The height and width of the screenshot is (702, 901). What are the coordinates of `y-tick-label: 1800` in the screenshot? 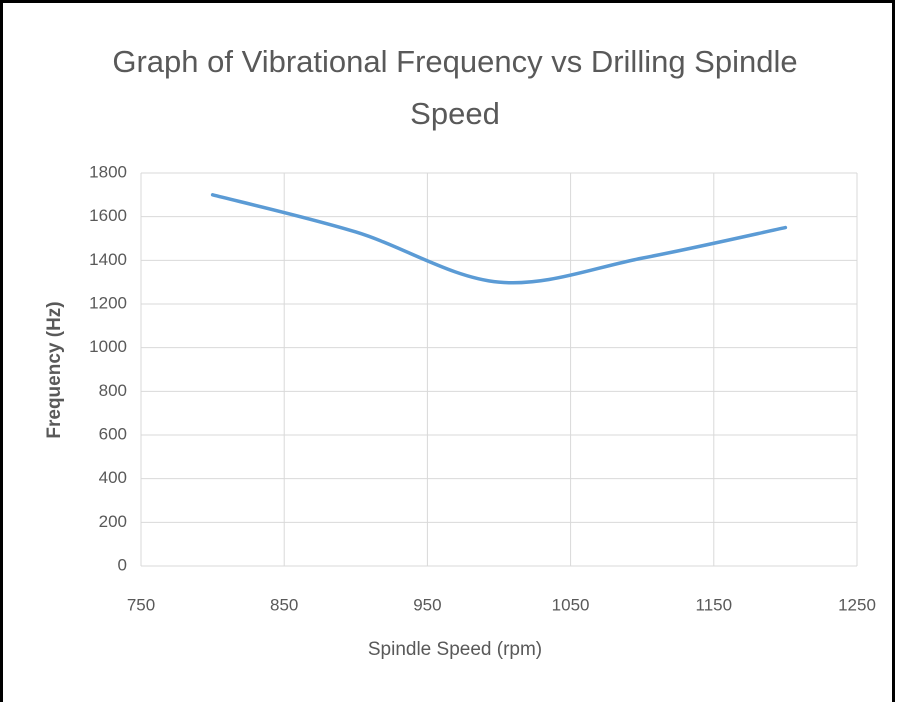 It's located at (108, 171).